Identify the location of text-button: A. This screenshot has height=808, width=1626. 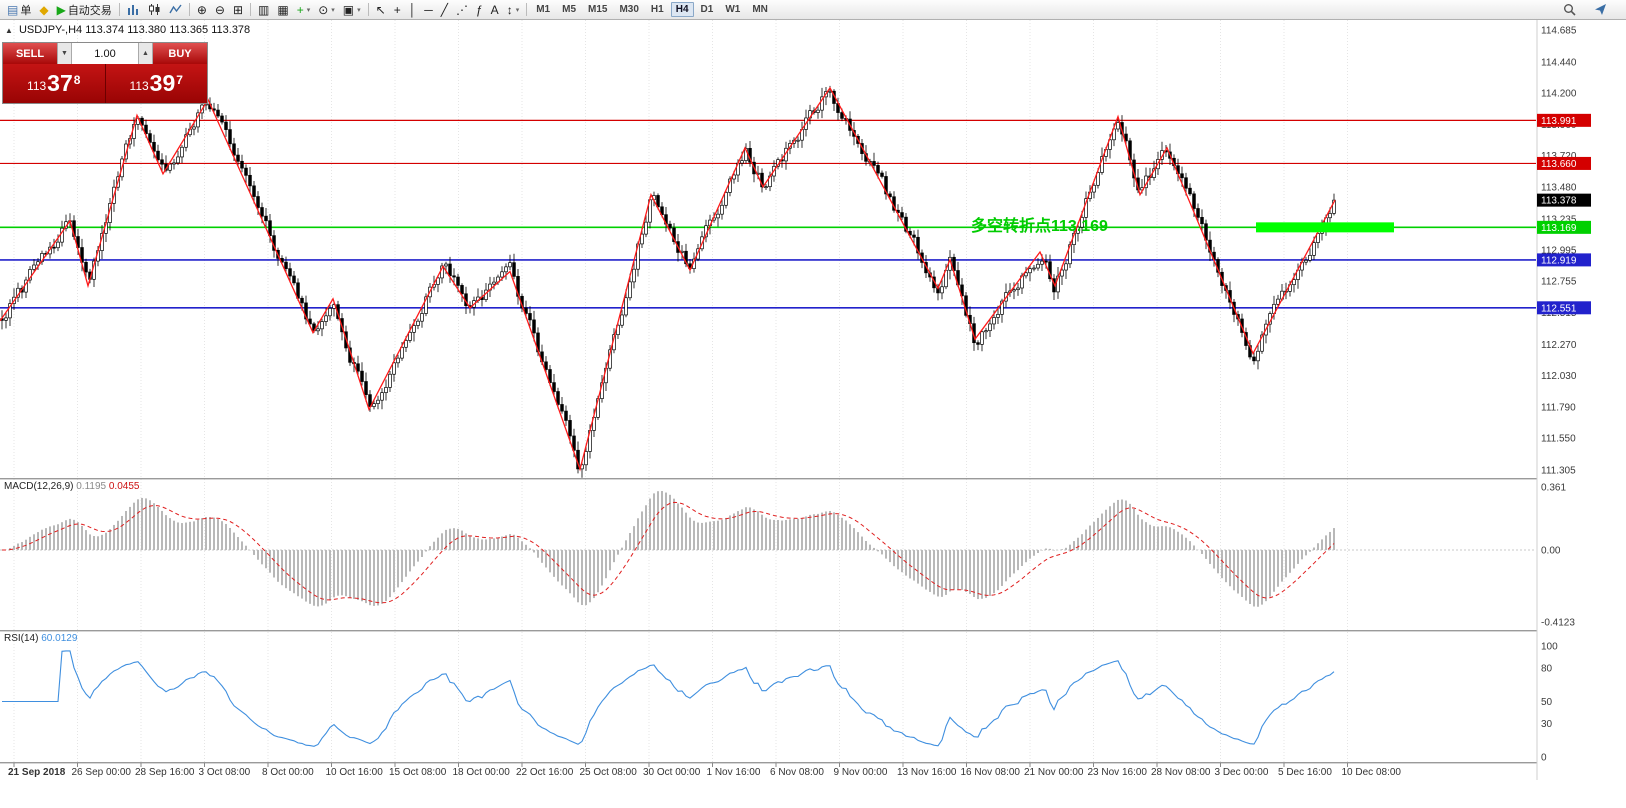
(495, 9).